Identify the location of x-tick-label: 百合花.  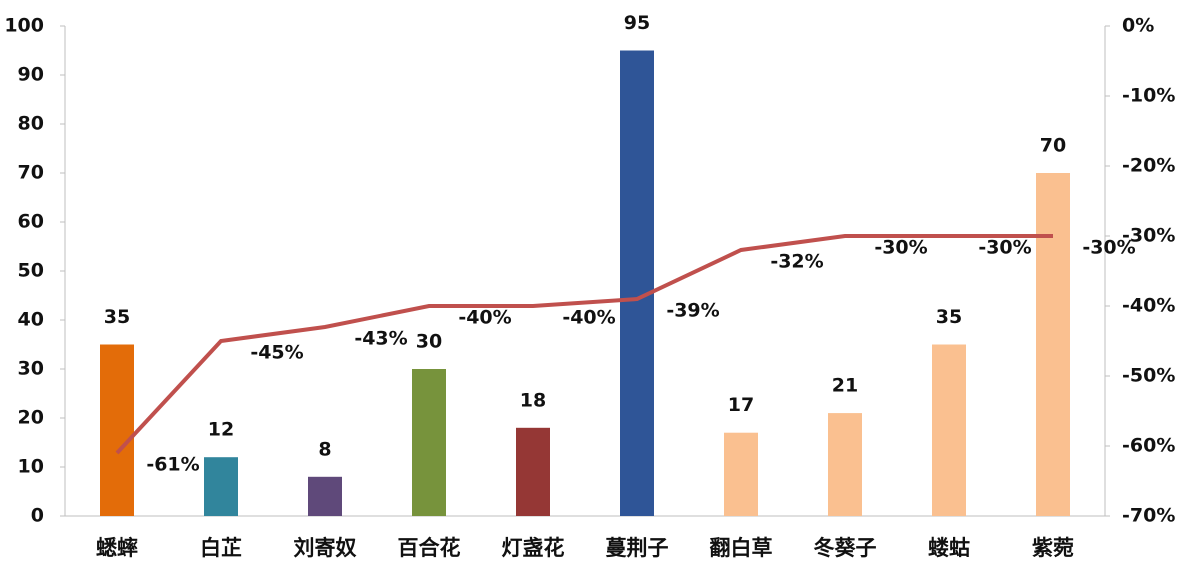
(429, 548).